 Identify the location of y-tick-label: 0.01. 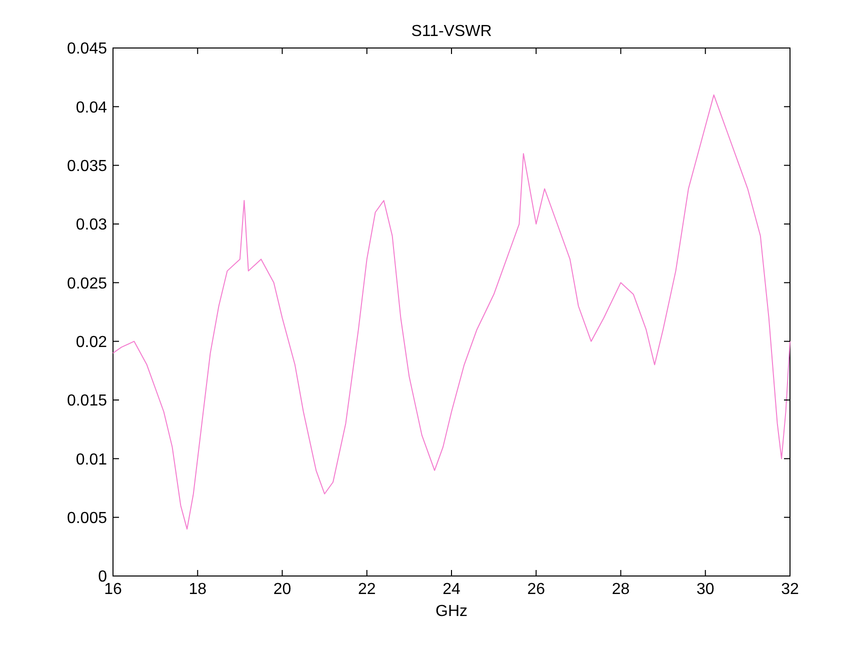
(92, 459).